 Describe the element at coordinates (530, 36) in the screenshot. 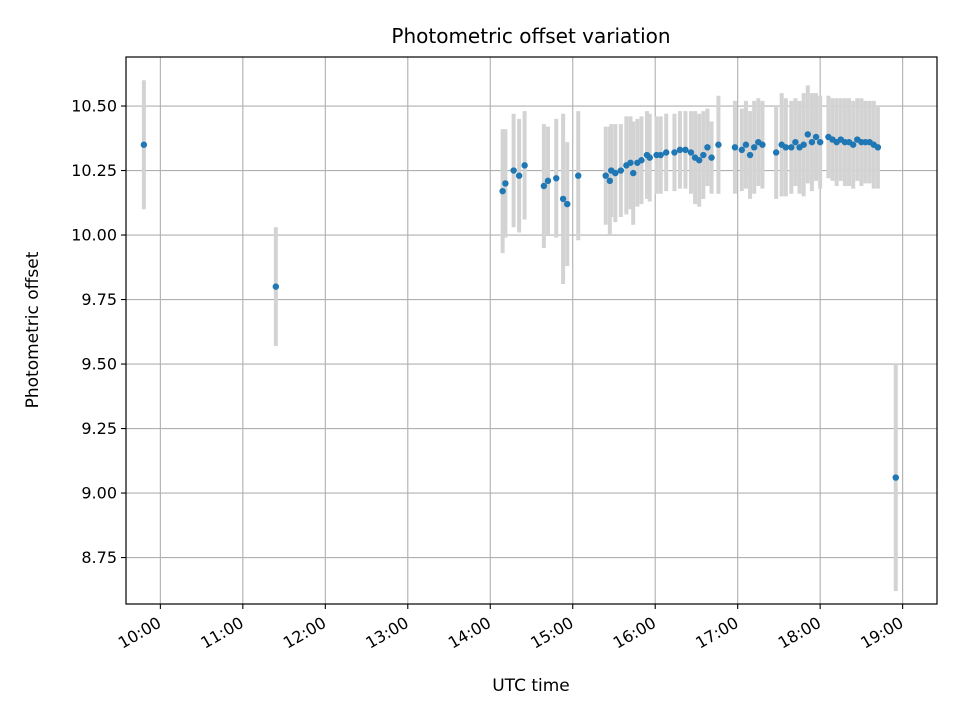

I see `chart-title: Photometric offset variation` at that location.